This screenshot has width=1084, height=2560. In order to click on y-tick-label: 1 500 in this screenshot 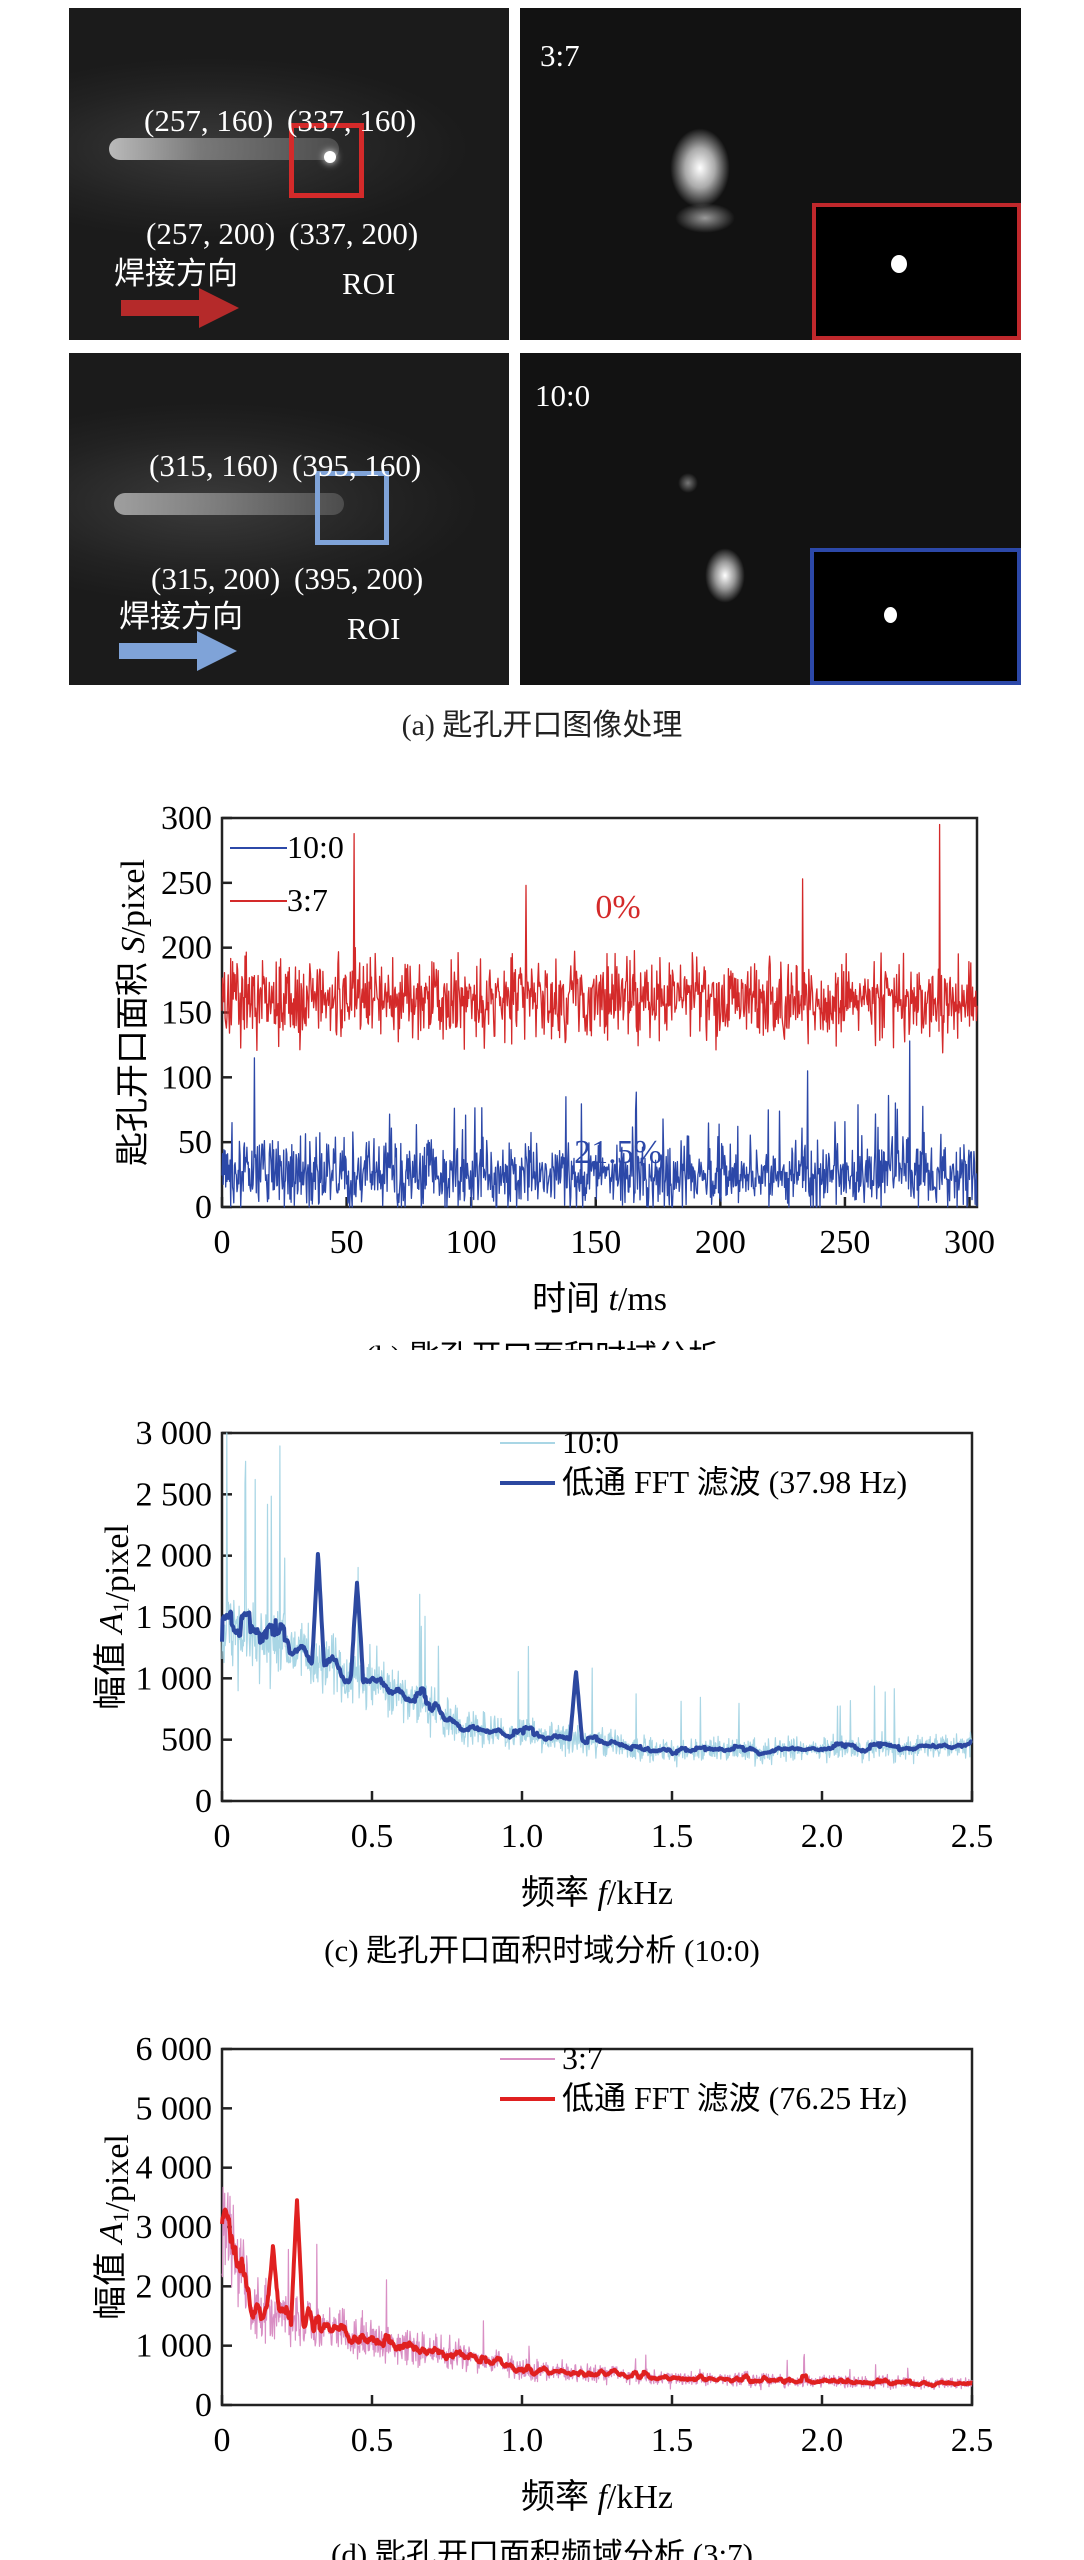, I will do `click(174, 1617)`.